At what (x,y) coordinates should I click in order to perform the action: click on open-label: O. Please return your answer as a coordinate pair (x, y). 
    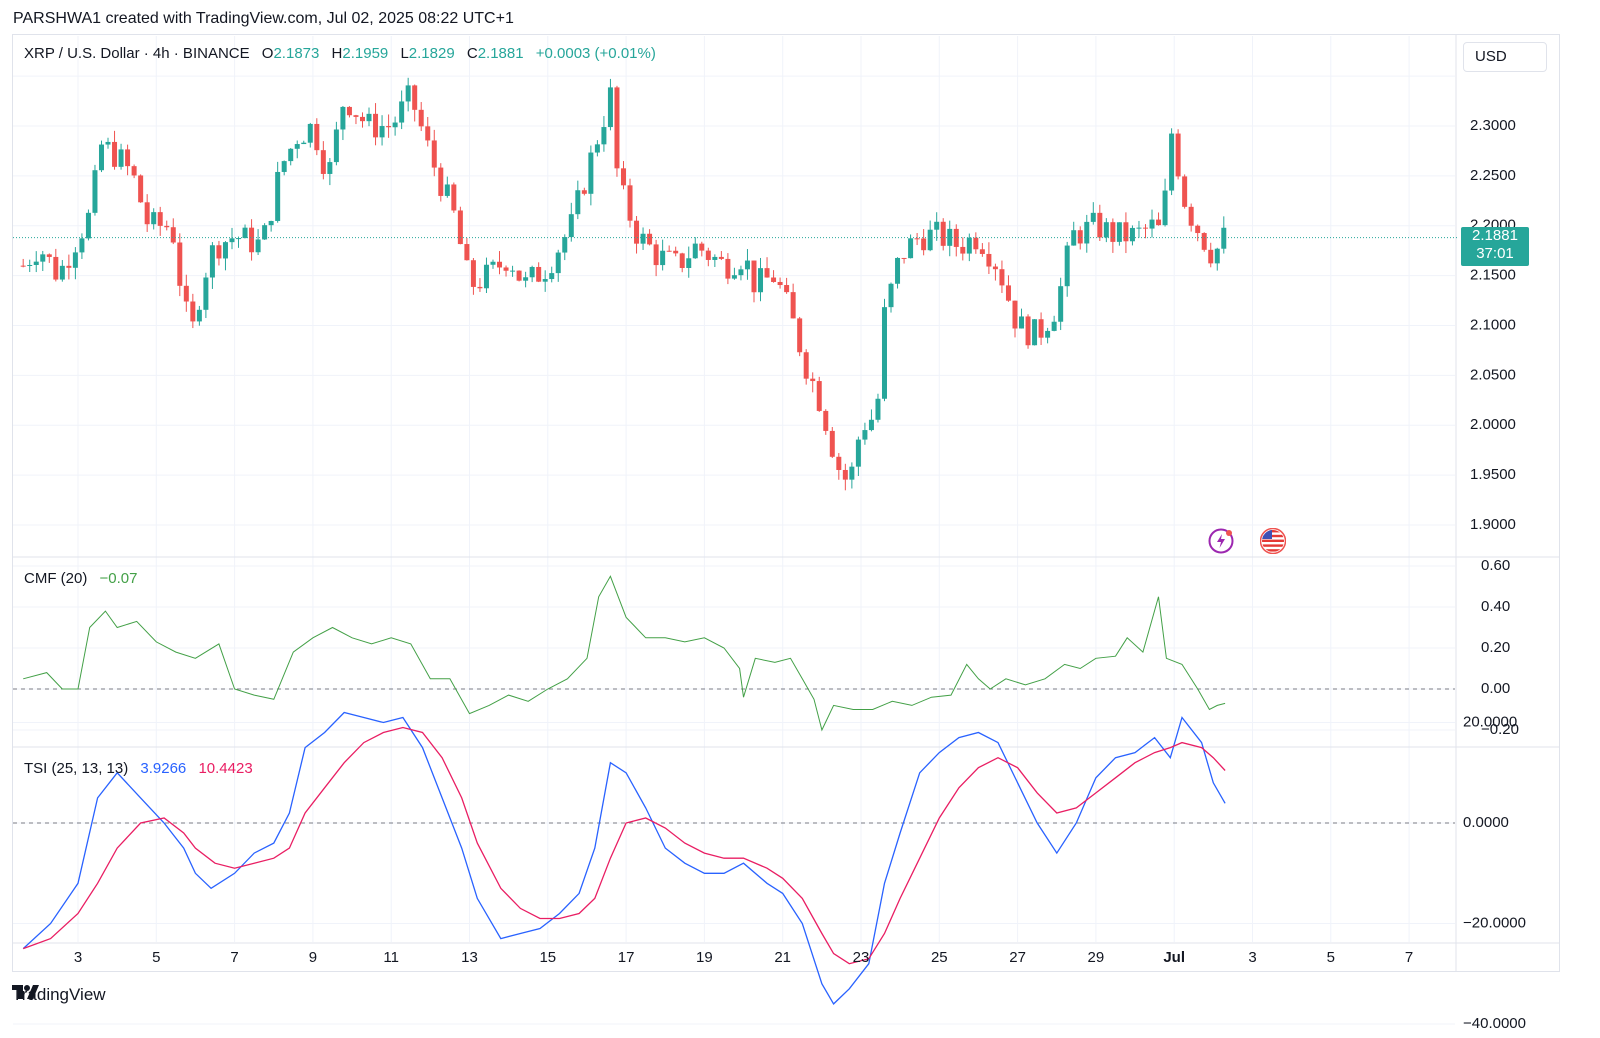
    Looking at the image, I should click on (267, 53).